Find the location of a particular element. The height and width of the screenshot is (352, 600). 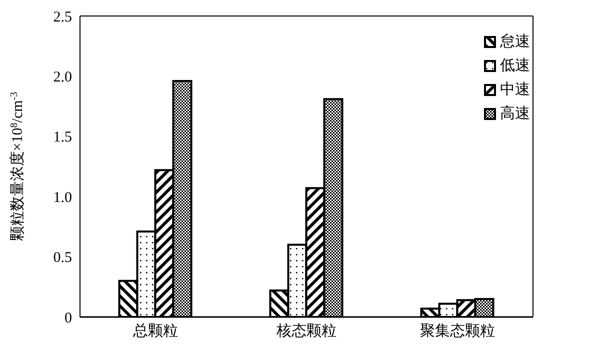

y-tick-label: 1.0 is located at coordinates (62, 198).